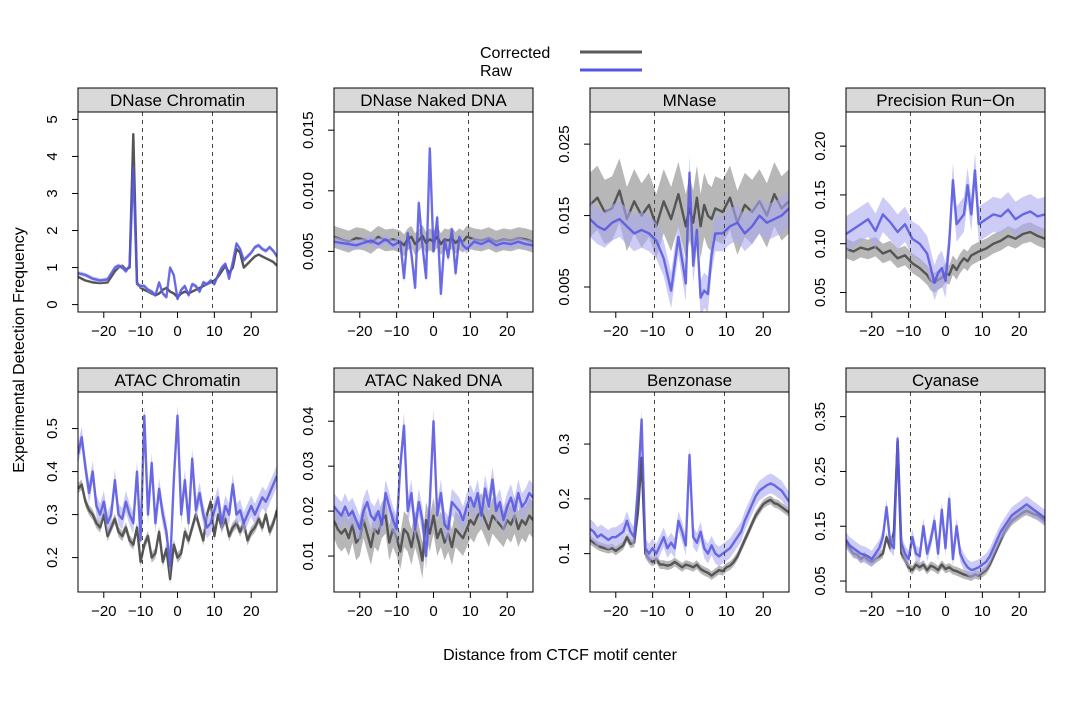 This screenshot has height=704, width=1065. I want to click on y-tick-label: 0.025, so click(564, 144).